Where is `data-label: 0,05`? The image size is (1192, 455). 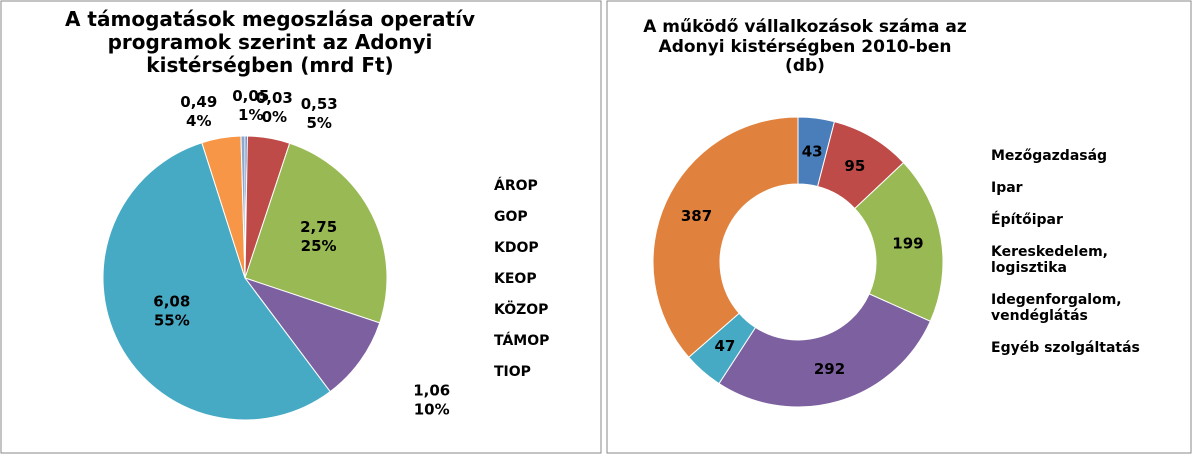 data-label: 0,05 is located at coordinates (250, 96).